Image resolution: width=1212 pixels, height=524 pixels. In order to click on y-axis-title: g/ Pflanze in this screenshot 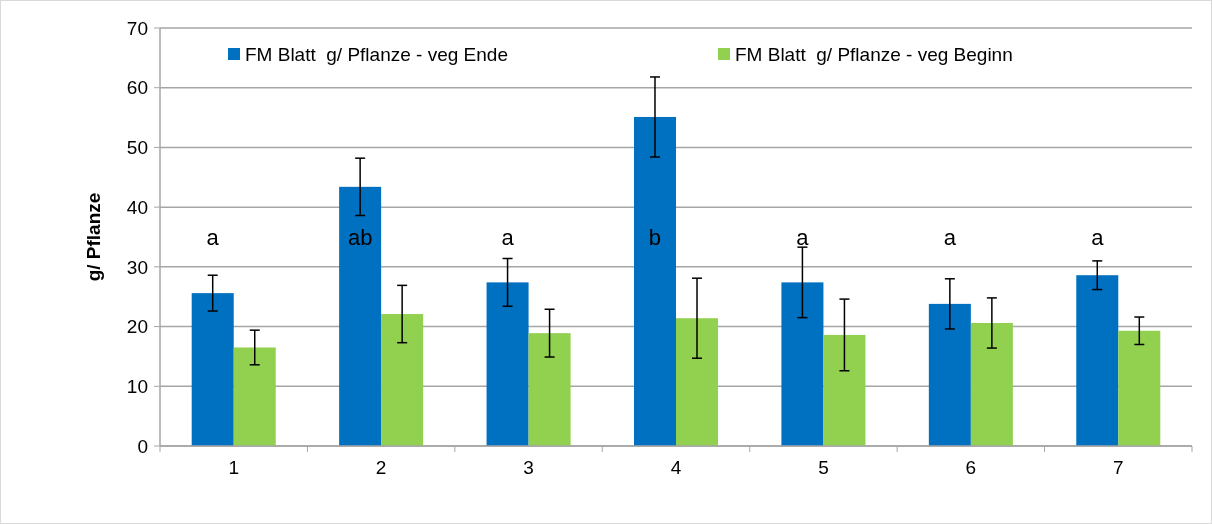, I will do `click(93, 237)`.